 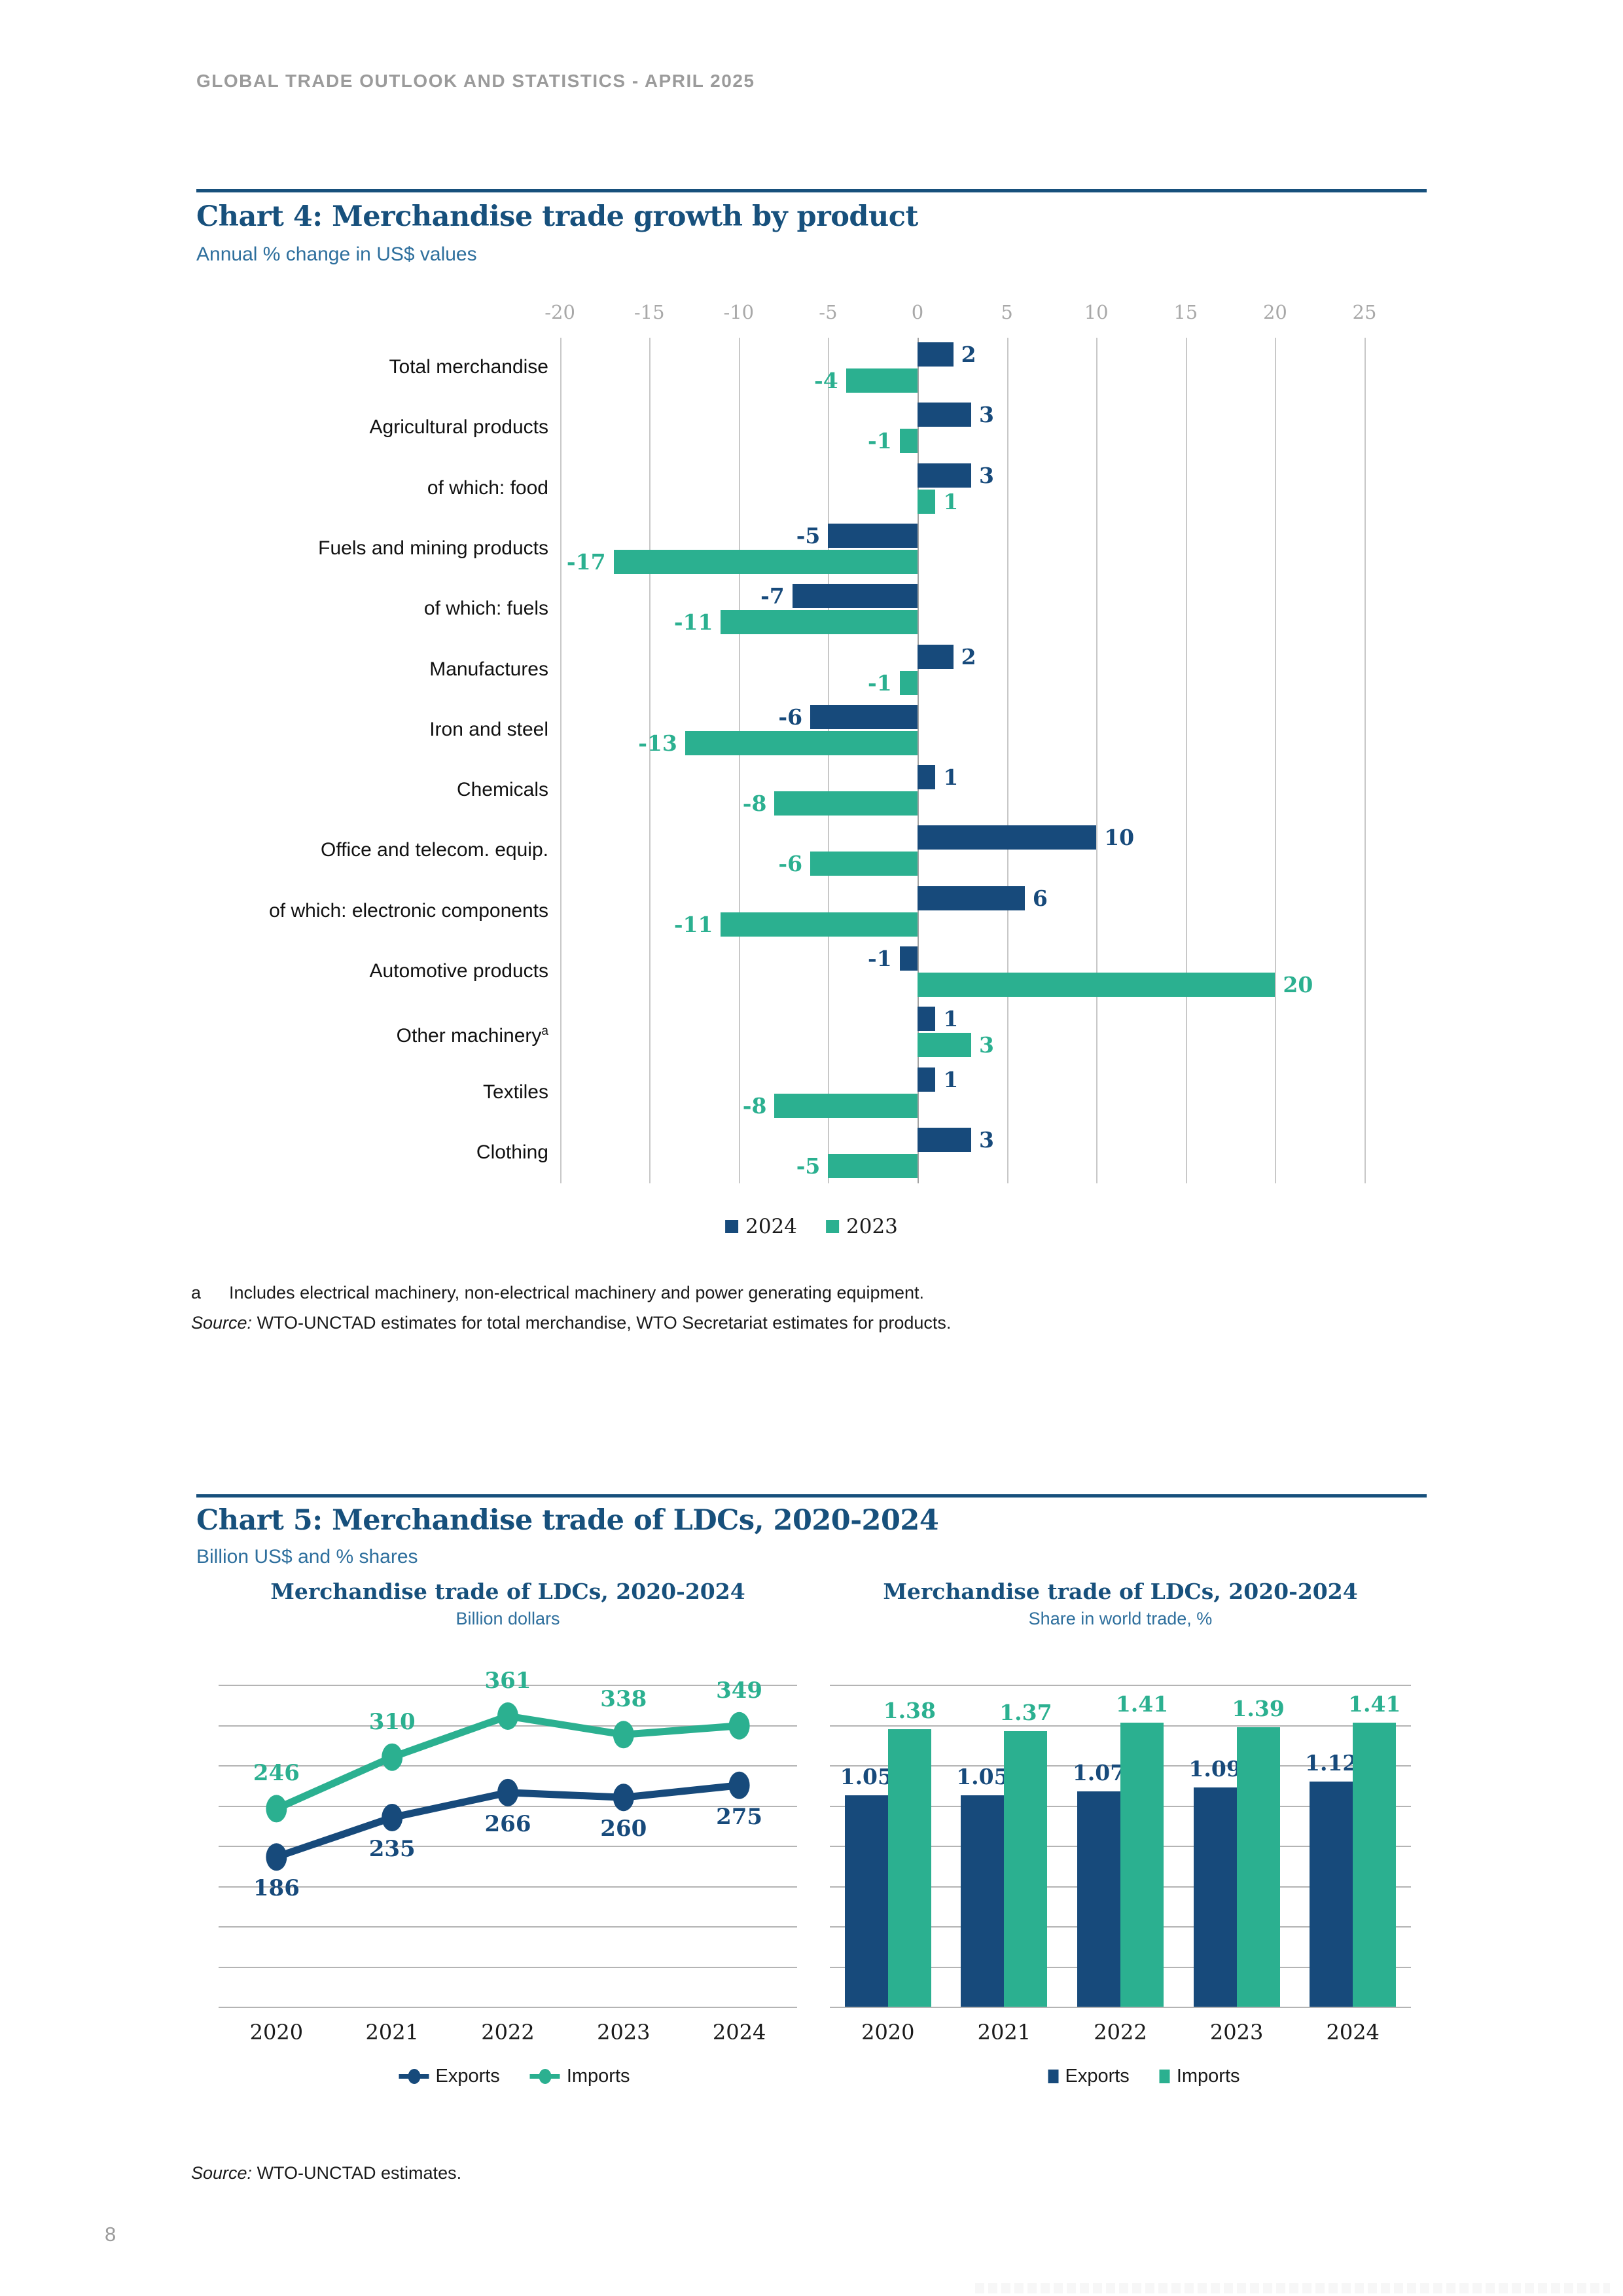 I want to click on line-point-label: 246, so click(x=276, y=1773).